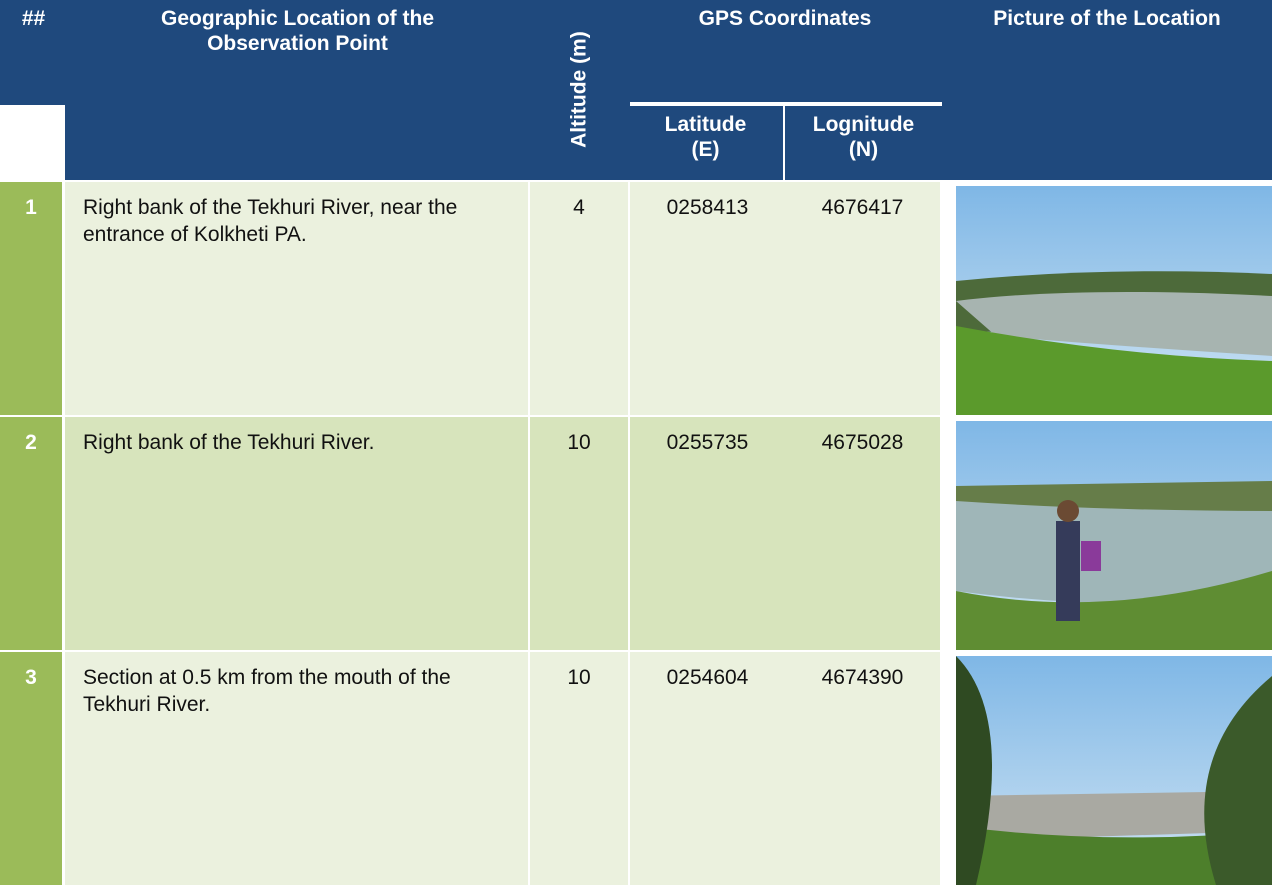  Describe the element at coordinates (862, 533) in the screenshot. I see `longitude-cell: 4675028` at that location.